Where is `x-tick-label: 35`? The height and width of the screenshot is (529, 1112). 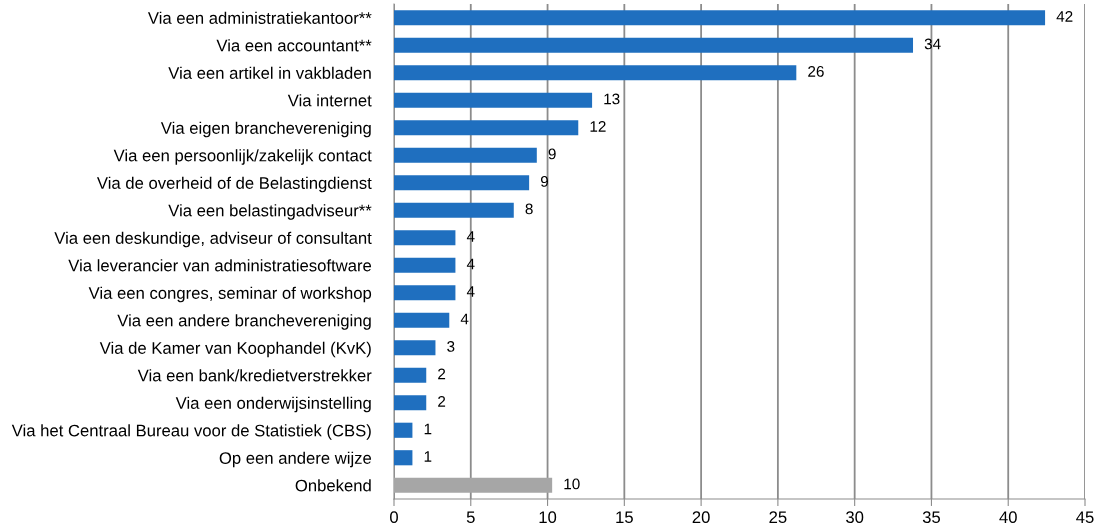
x-tick-label: 35 is located at coordinates (931, 517).